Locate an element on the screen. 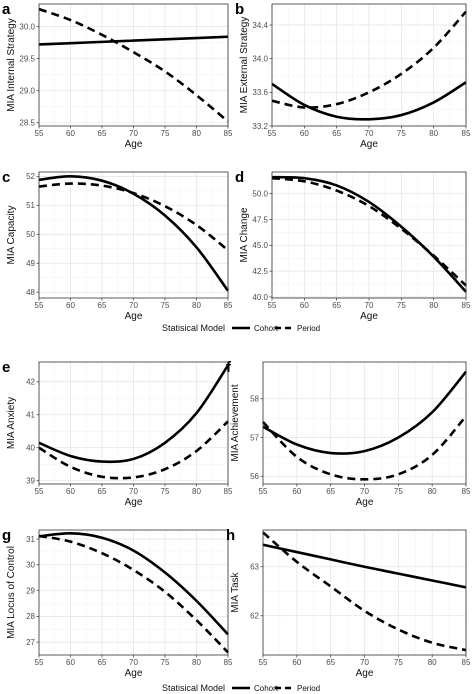  panel-letter: c is located at coordinates (6, 177).